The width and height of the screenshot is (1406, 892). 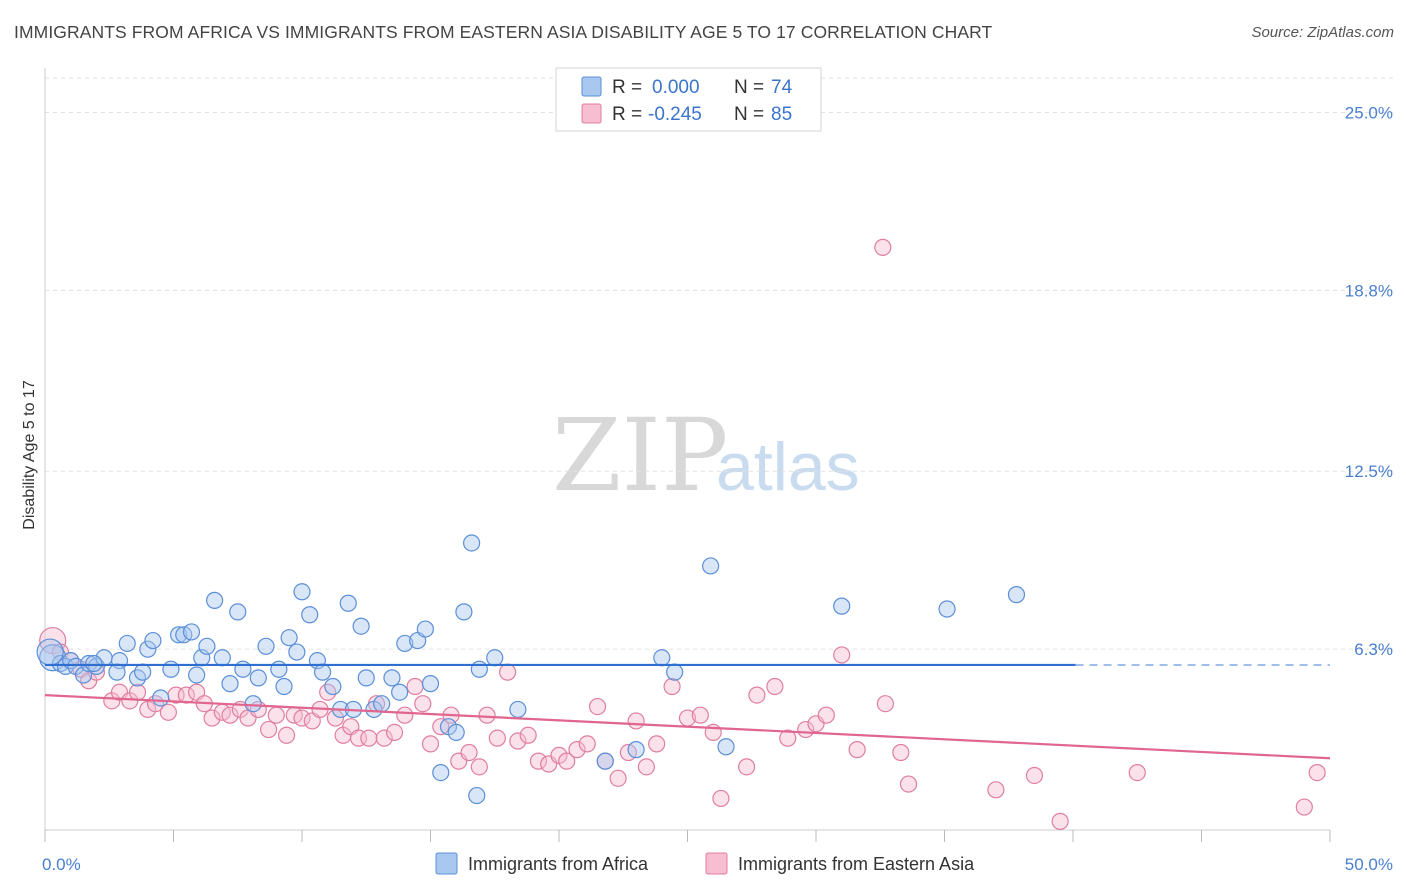 What do you see at coordinates (788, 467) in the screenshot?
I see `watermark-atlas: atlas` at bounding box center [788, 467].